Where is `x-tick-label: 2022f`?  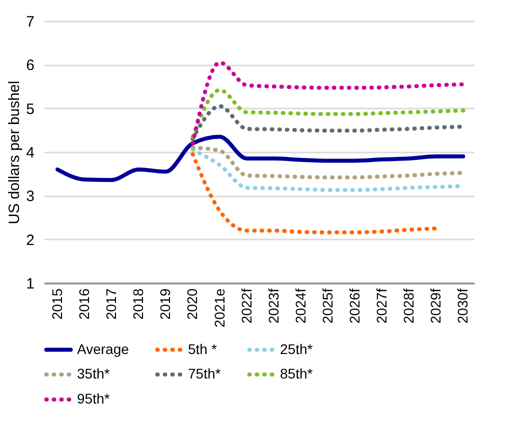 x-tick-label: 2022f is located at coordinates (246, 306).